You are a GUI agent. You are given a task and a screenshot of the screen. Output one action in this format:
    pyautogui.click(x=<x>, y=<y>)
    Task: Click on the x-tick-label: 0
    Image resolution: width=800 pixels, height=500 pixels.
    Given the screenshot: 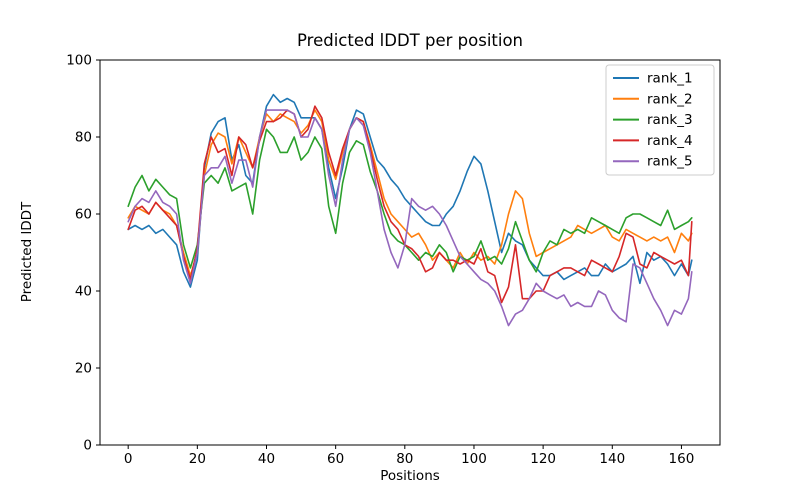 What is the action you would take?
    pyautogui.click(x=128, y=459)
    